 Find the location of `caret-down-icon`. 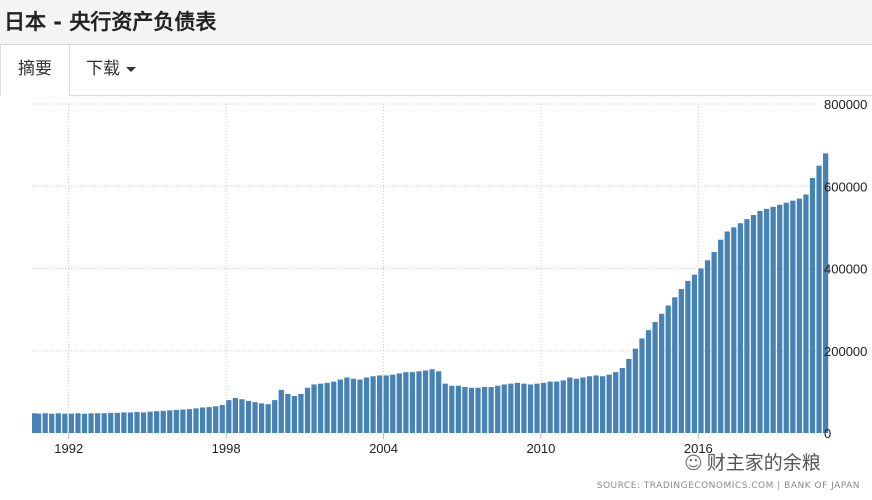

caret-down-icon is located at coordinates (131, 69).